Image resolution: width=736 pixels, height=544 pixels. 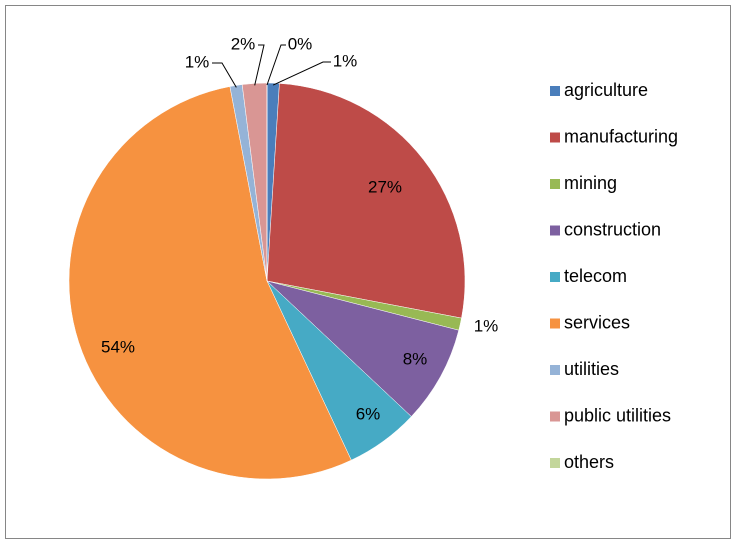 What do you see at coordinates (368, 413) in the screenshot?
I see `data-label: 6%` at bounding box center [368, 413].